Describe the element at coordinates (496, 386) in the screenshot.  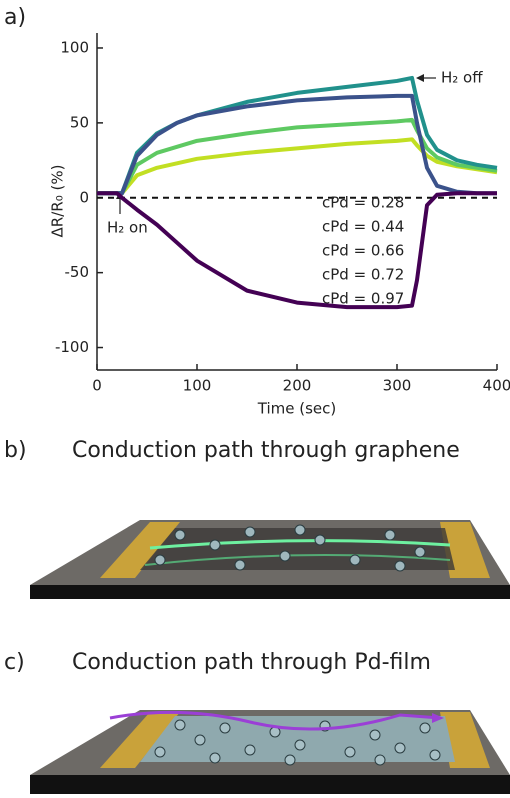
I see `x-tick-label: 400` at that location.